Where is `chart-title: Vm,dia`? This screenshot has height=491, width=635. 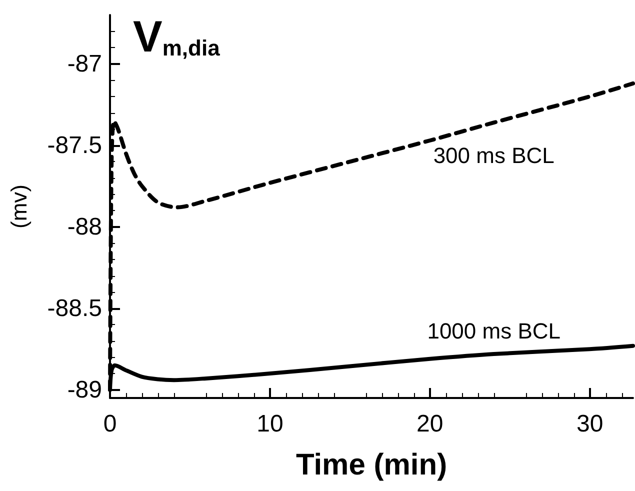 chart-title: Vm,dia is located at coordinates (177, 37).